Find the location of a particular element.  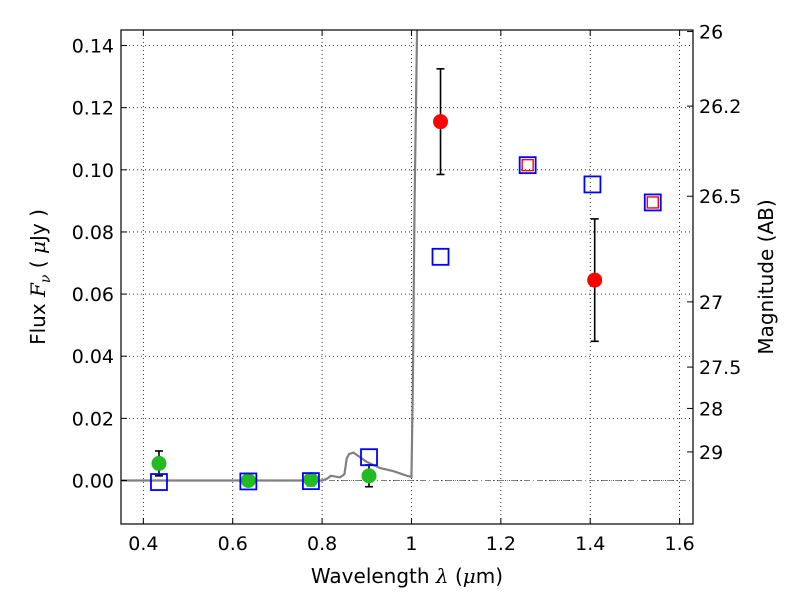

y-label-unit-mu: μ is located at coordinates (38, 247).